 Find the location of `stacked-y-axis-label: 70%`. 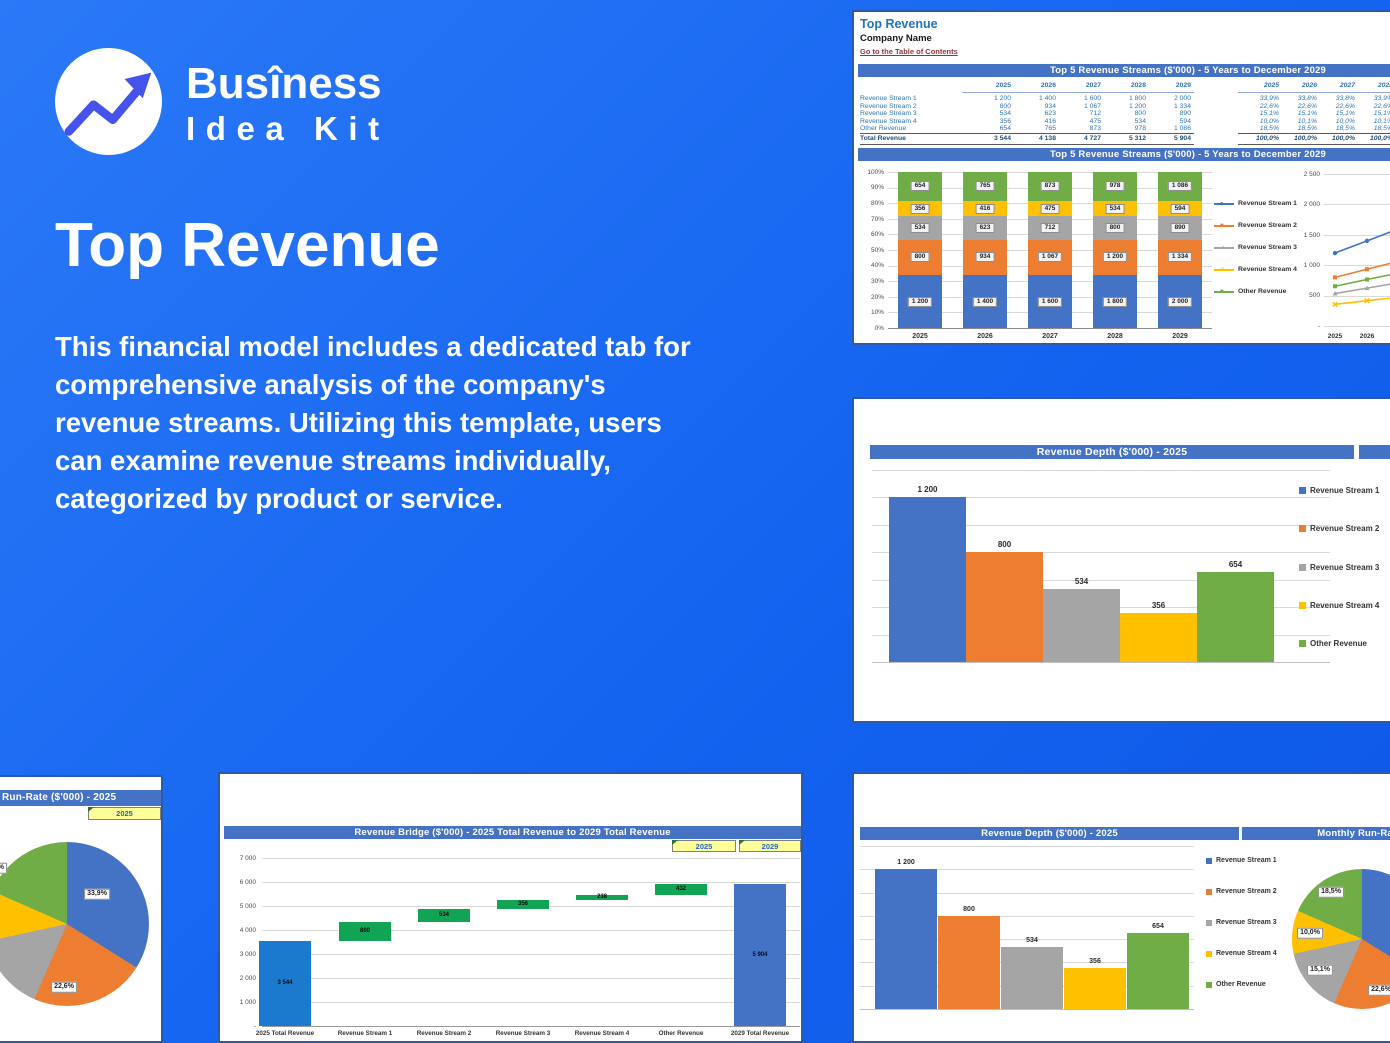

stacked-y-axis-label: 70% is located at coordinates (877, 219).